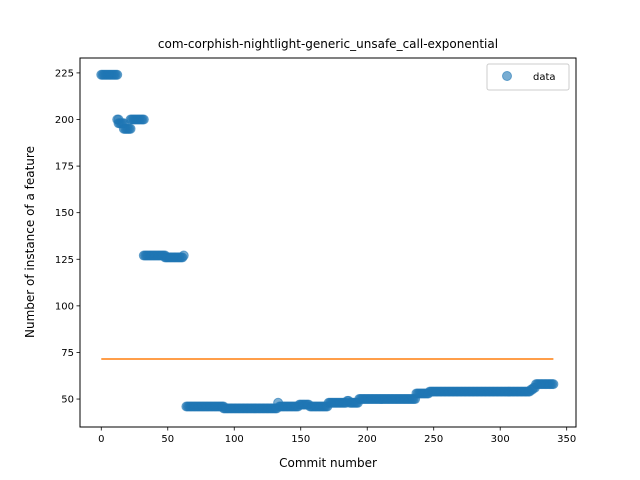 The height and width of the screenshot is (480, 640). I want to click on y-tick-label: 50, so click(67, 400).